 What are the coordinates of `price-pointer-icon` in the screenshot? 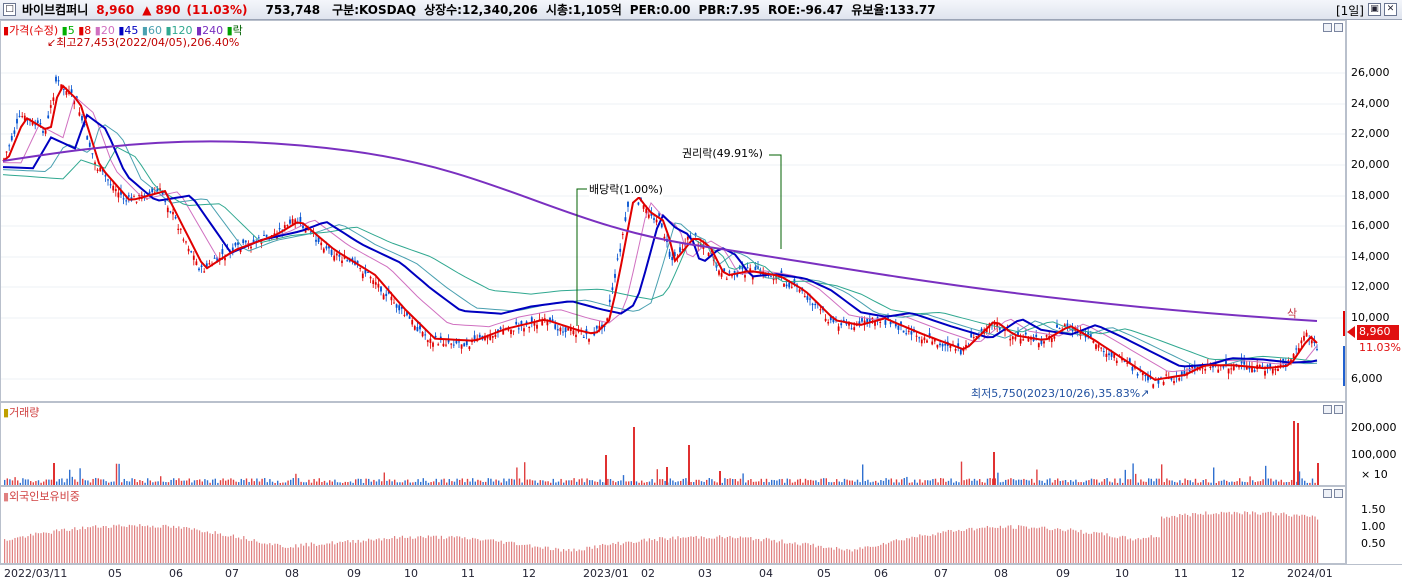 It's located at (1351, 332).